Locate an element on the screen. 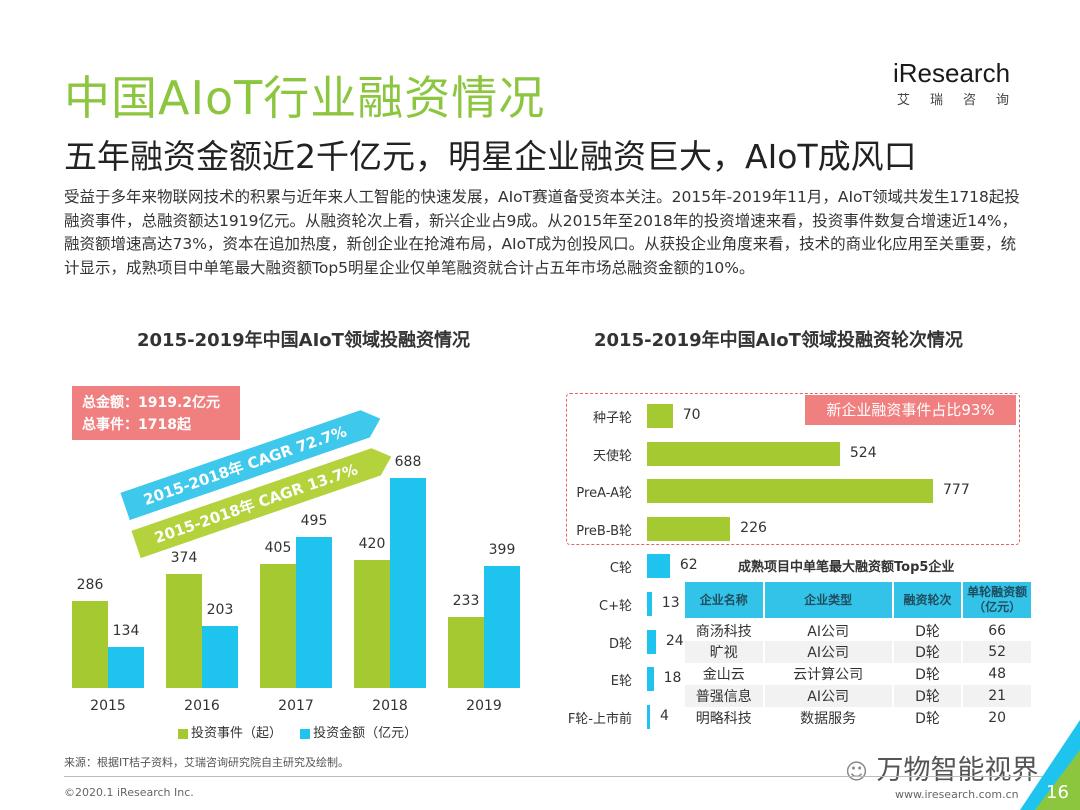  bar-events-2017 is located at coordinates (278, 626).